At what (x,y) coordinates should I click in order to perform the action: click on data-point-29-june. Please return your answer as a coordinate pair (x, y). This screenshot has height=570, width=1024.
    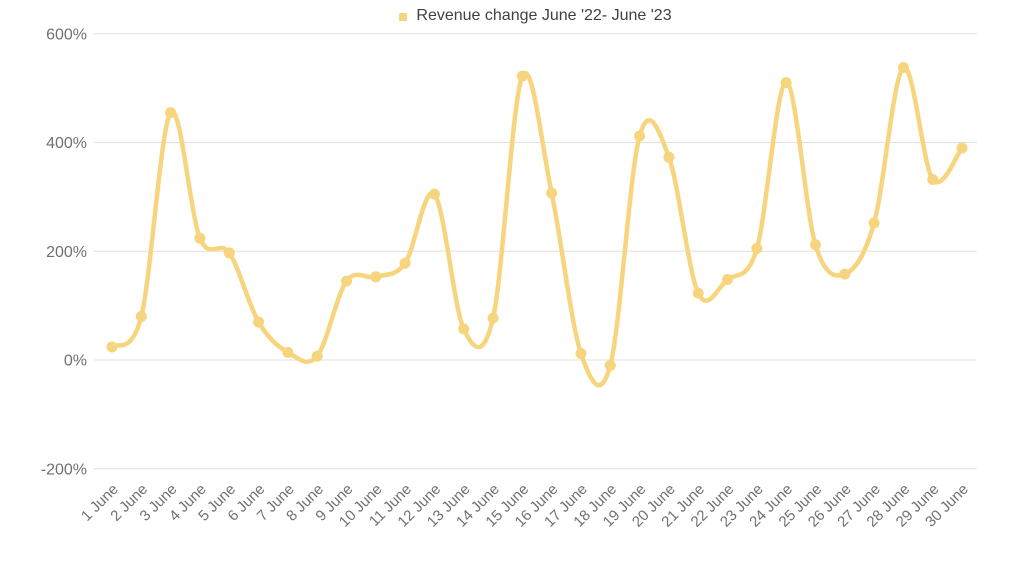
    Looking at the image, I should click on (933, 179).